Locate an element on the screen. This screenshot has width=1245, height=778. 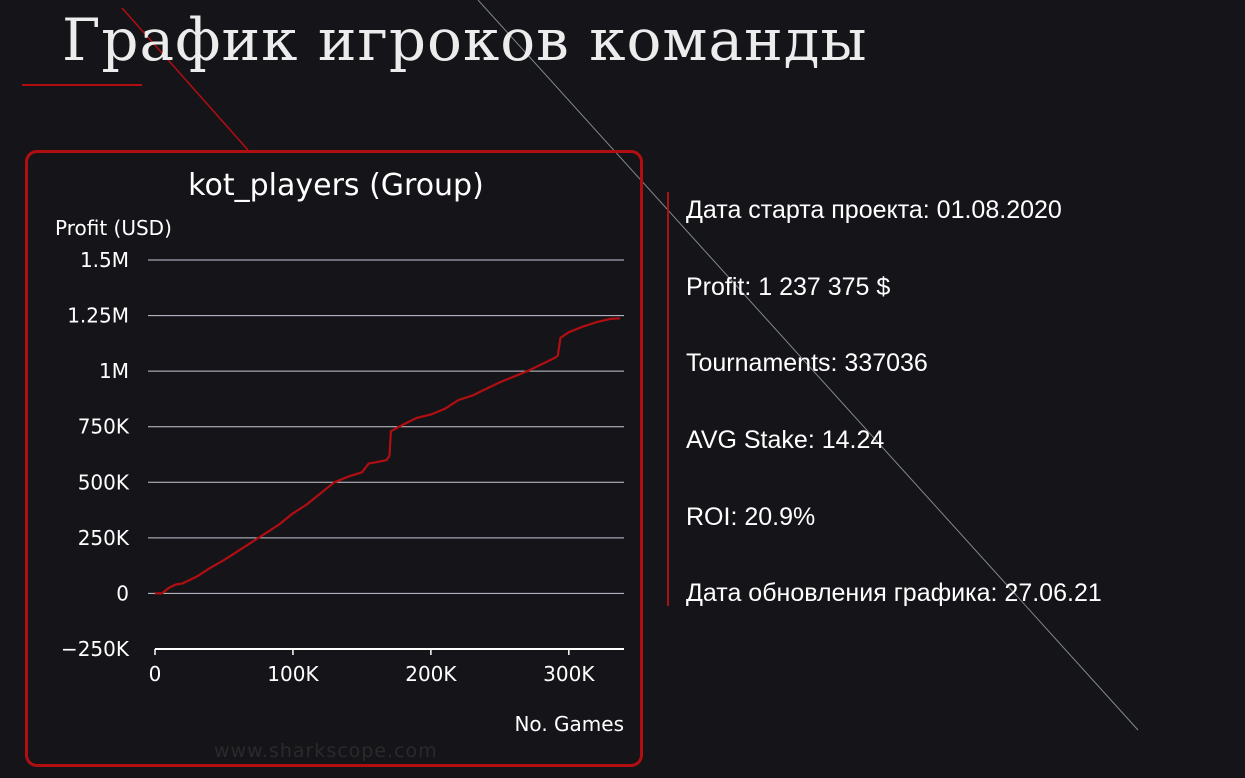
y-tick-label: 0 is located at coordinates (122, 593).